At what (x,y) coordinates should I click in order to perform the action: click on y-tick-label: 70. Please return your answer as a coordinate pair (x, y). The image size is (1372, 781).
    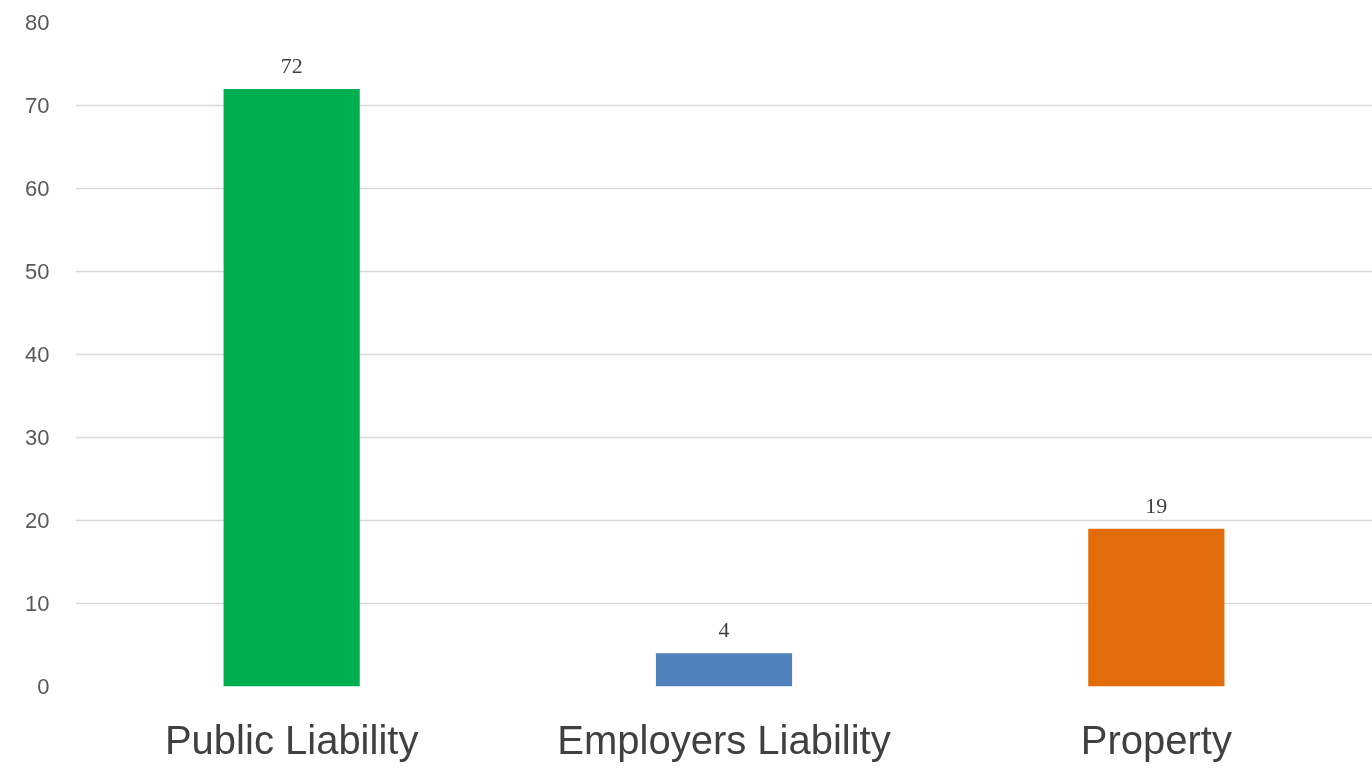
    Looking at the image, I should click on (37, 105).